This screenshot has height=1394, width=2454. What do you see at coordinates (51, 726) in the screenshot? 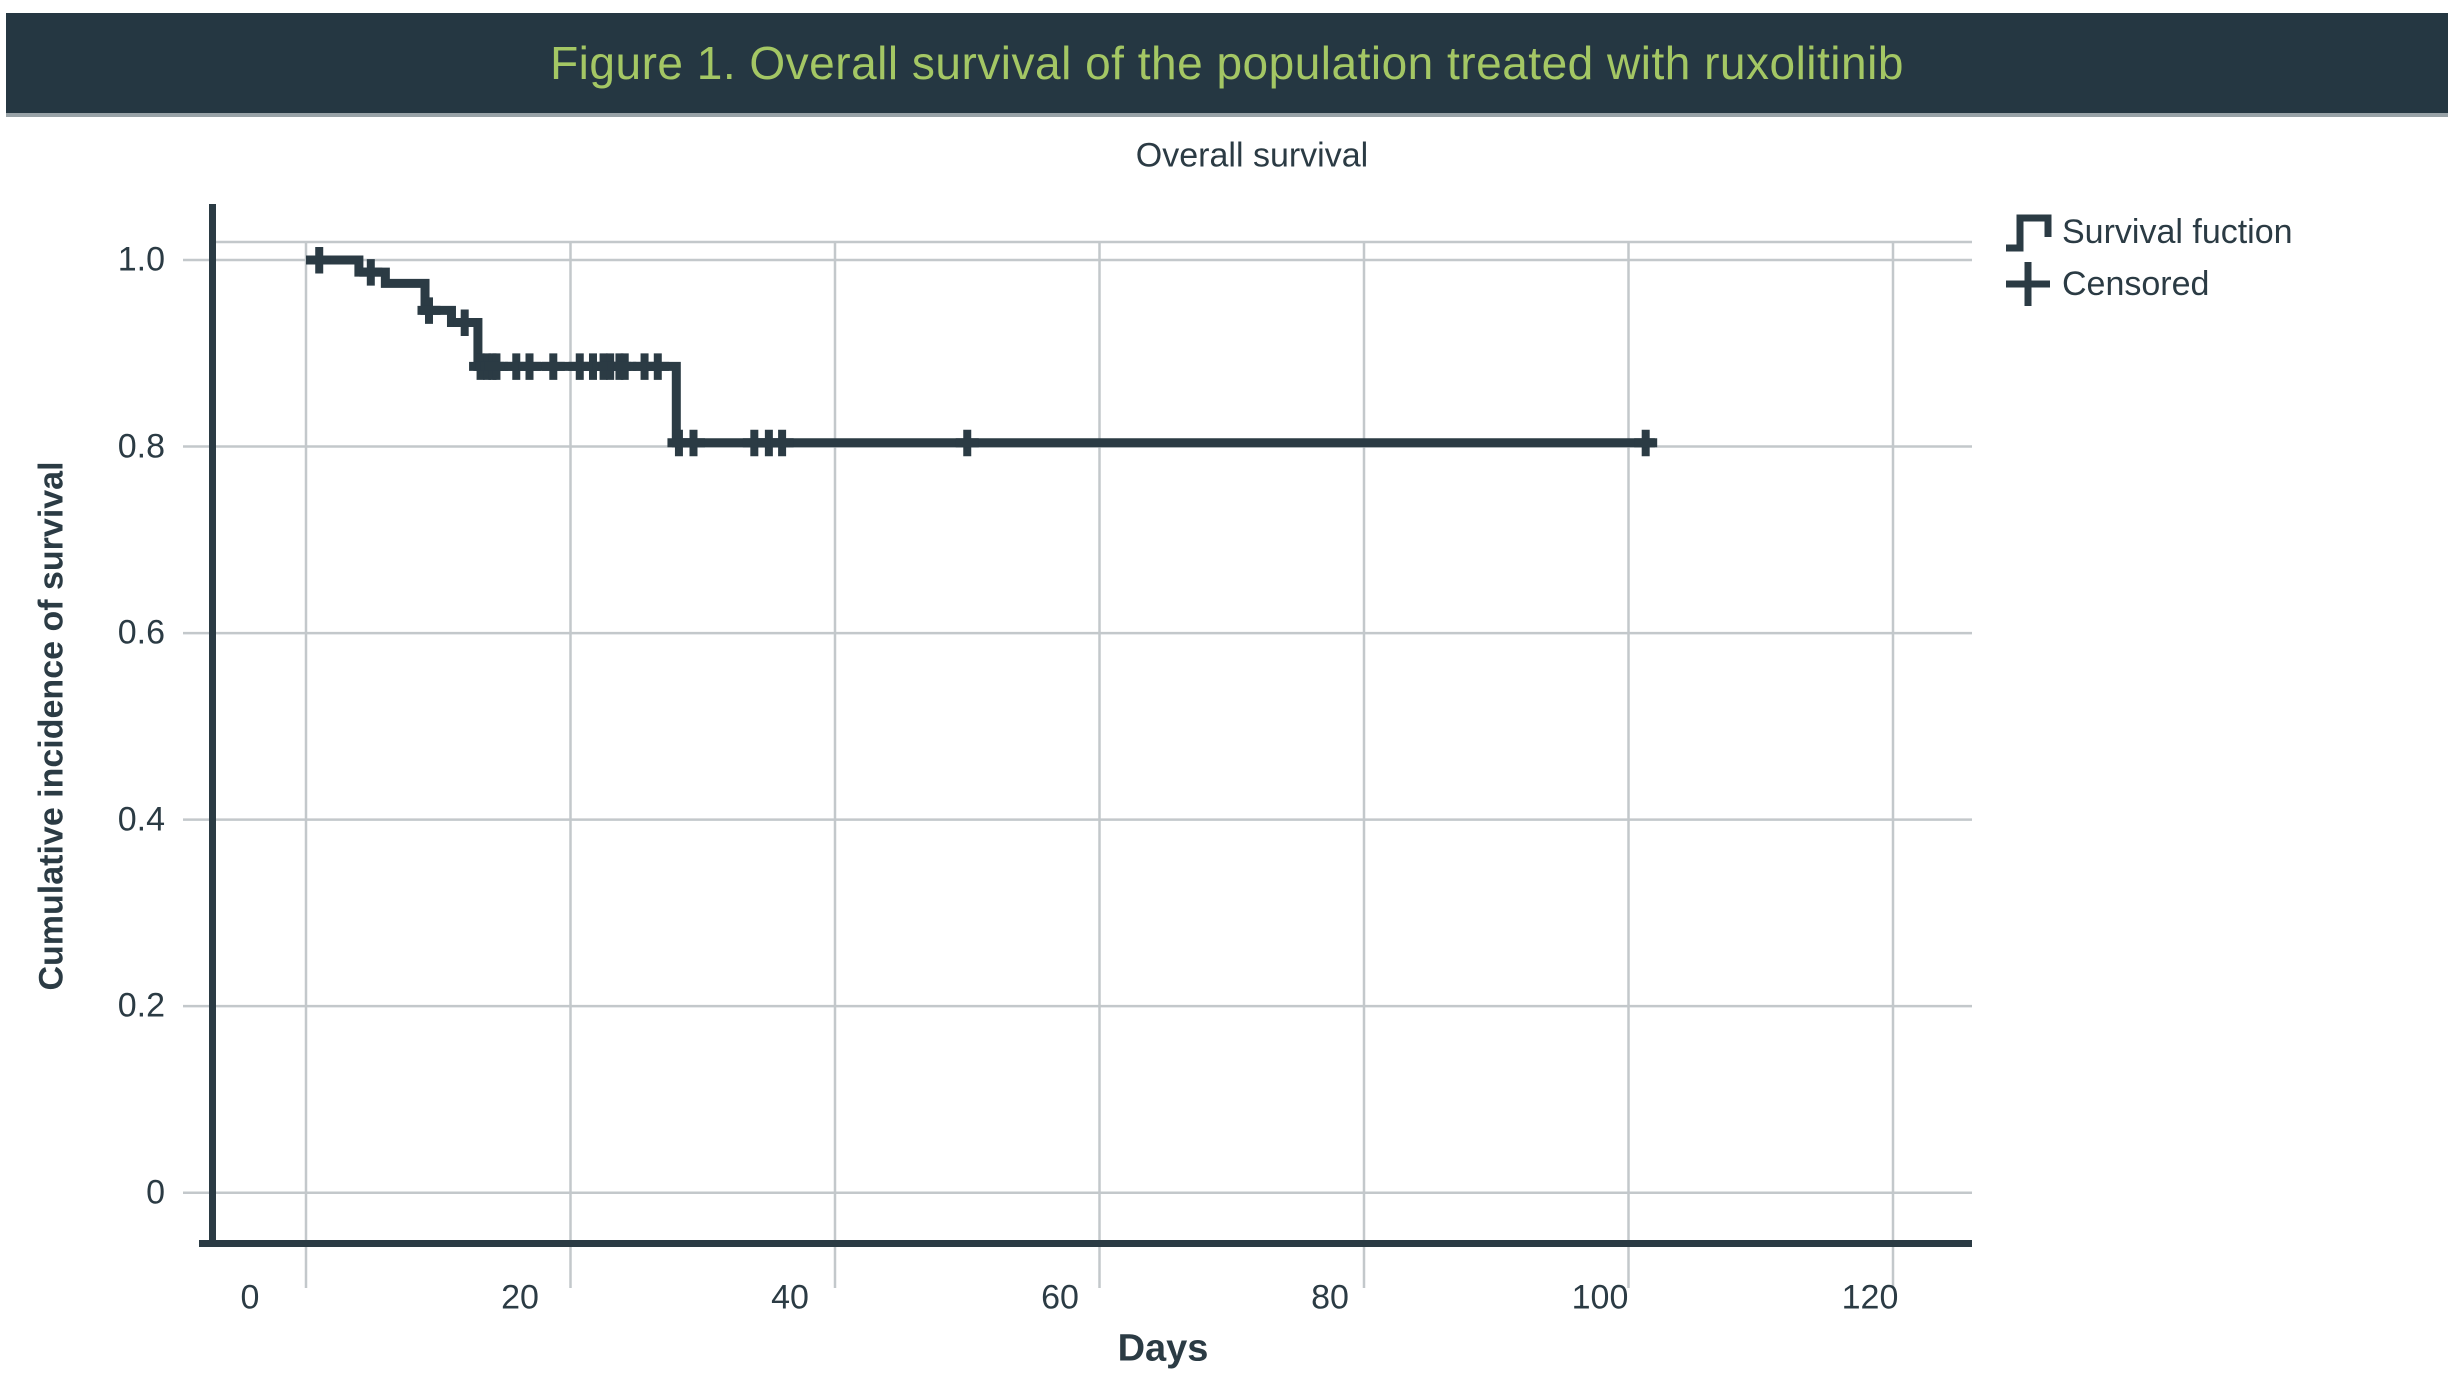
I see `y-axis-title: Cumulative incidence of survival` at bounding box center [51, 726].